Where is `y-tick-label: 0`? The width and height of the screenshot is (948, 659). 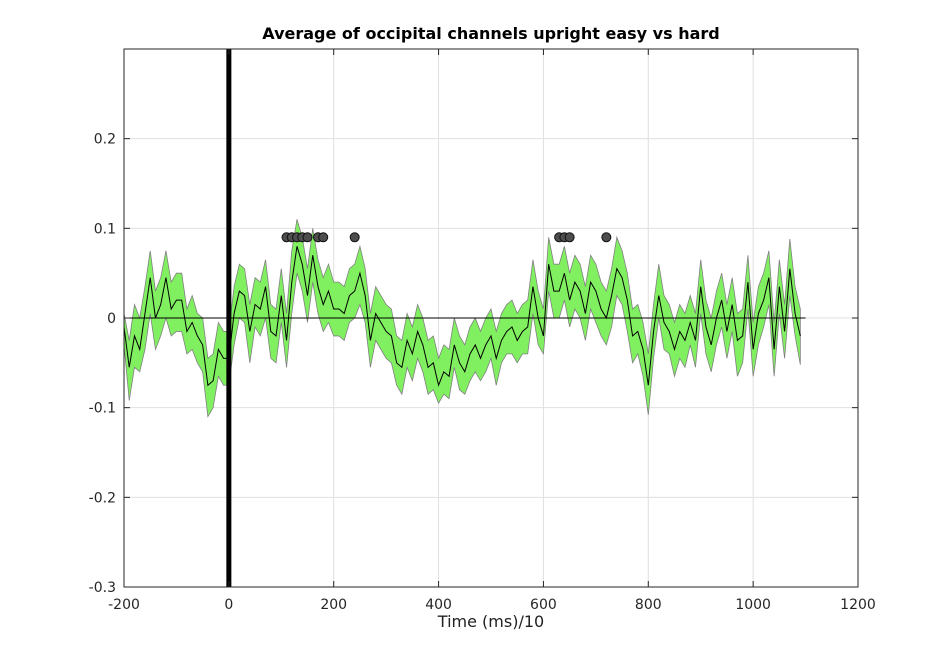
y-tick-label: 0 is located at coordinates (111, 319).